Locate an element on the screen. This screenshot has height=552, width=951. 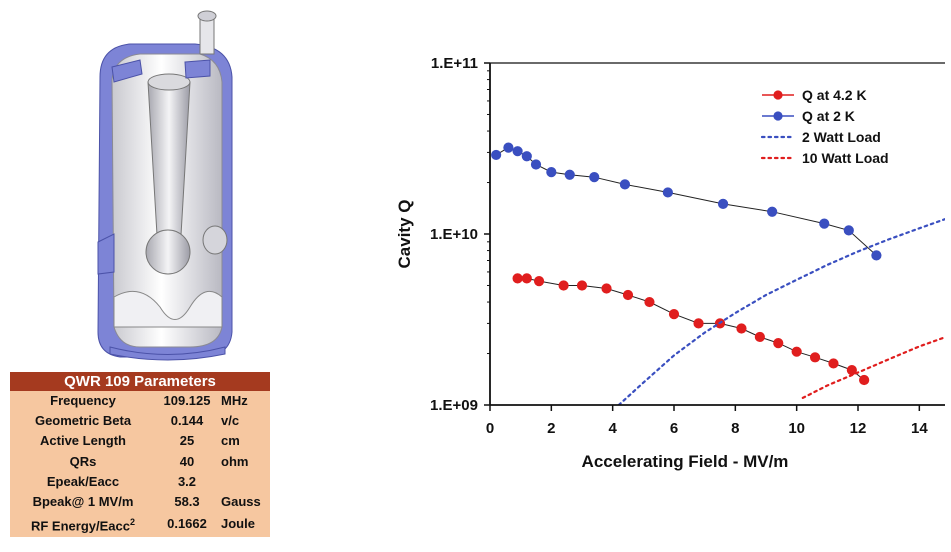
param-name: Frequency is located at coordinates (83, 401).